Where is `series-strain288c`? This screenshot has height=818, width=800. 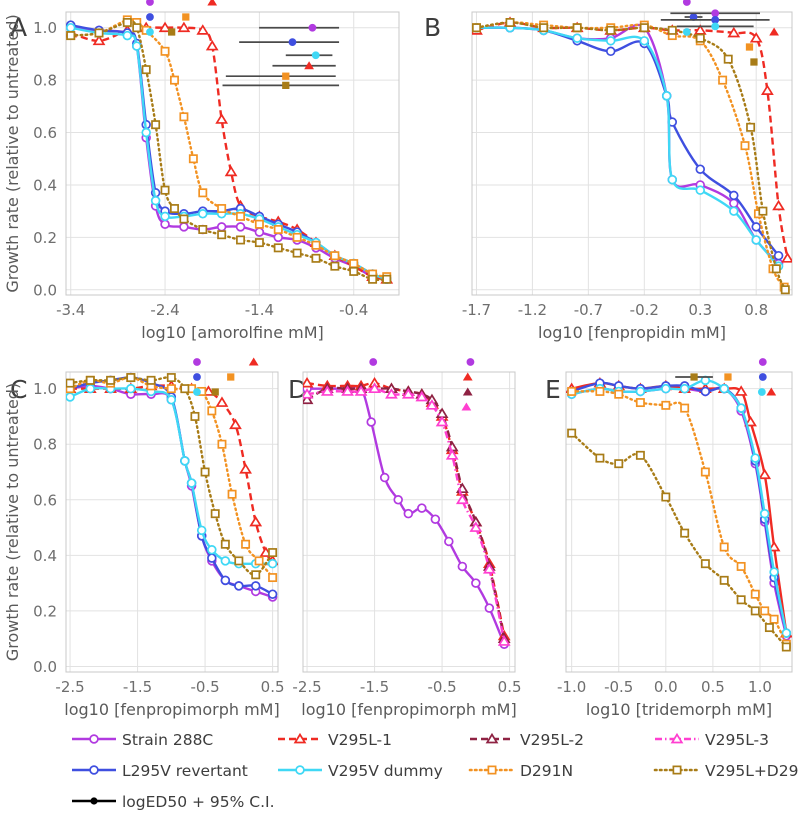 series-strain288c is located at coordinates (229, 153).